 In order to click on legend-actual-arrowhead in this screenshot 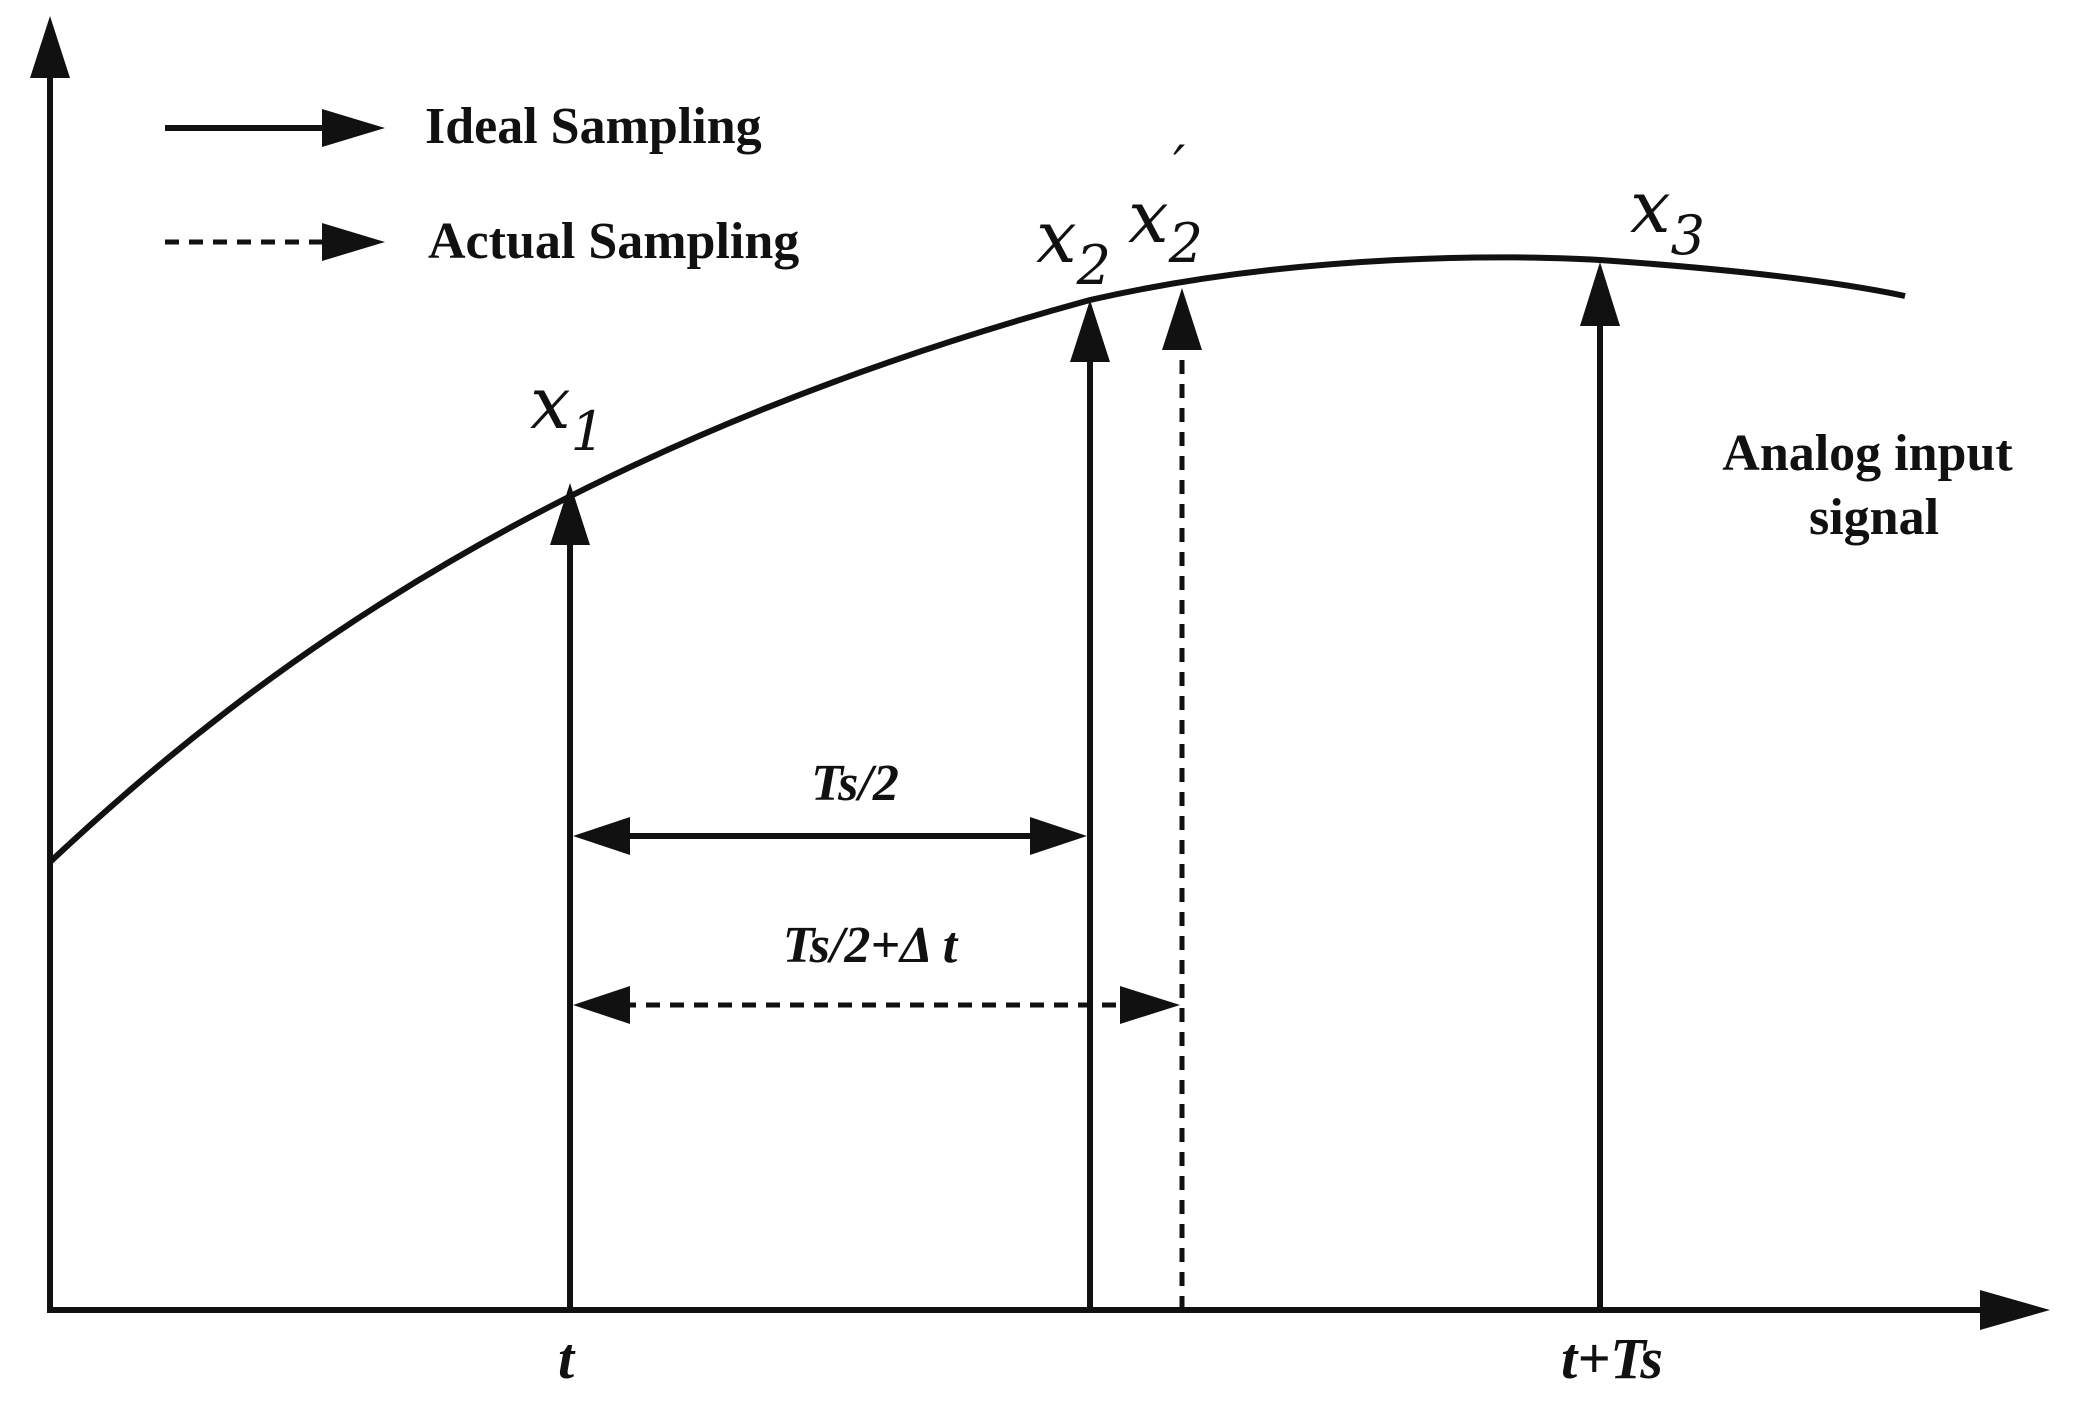, I will do `click(353, 242)`.